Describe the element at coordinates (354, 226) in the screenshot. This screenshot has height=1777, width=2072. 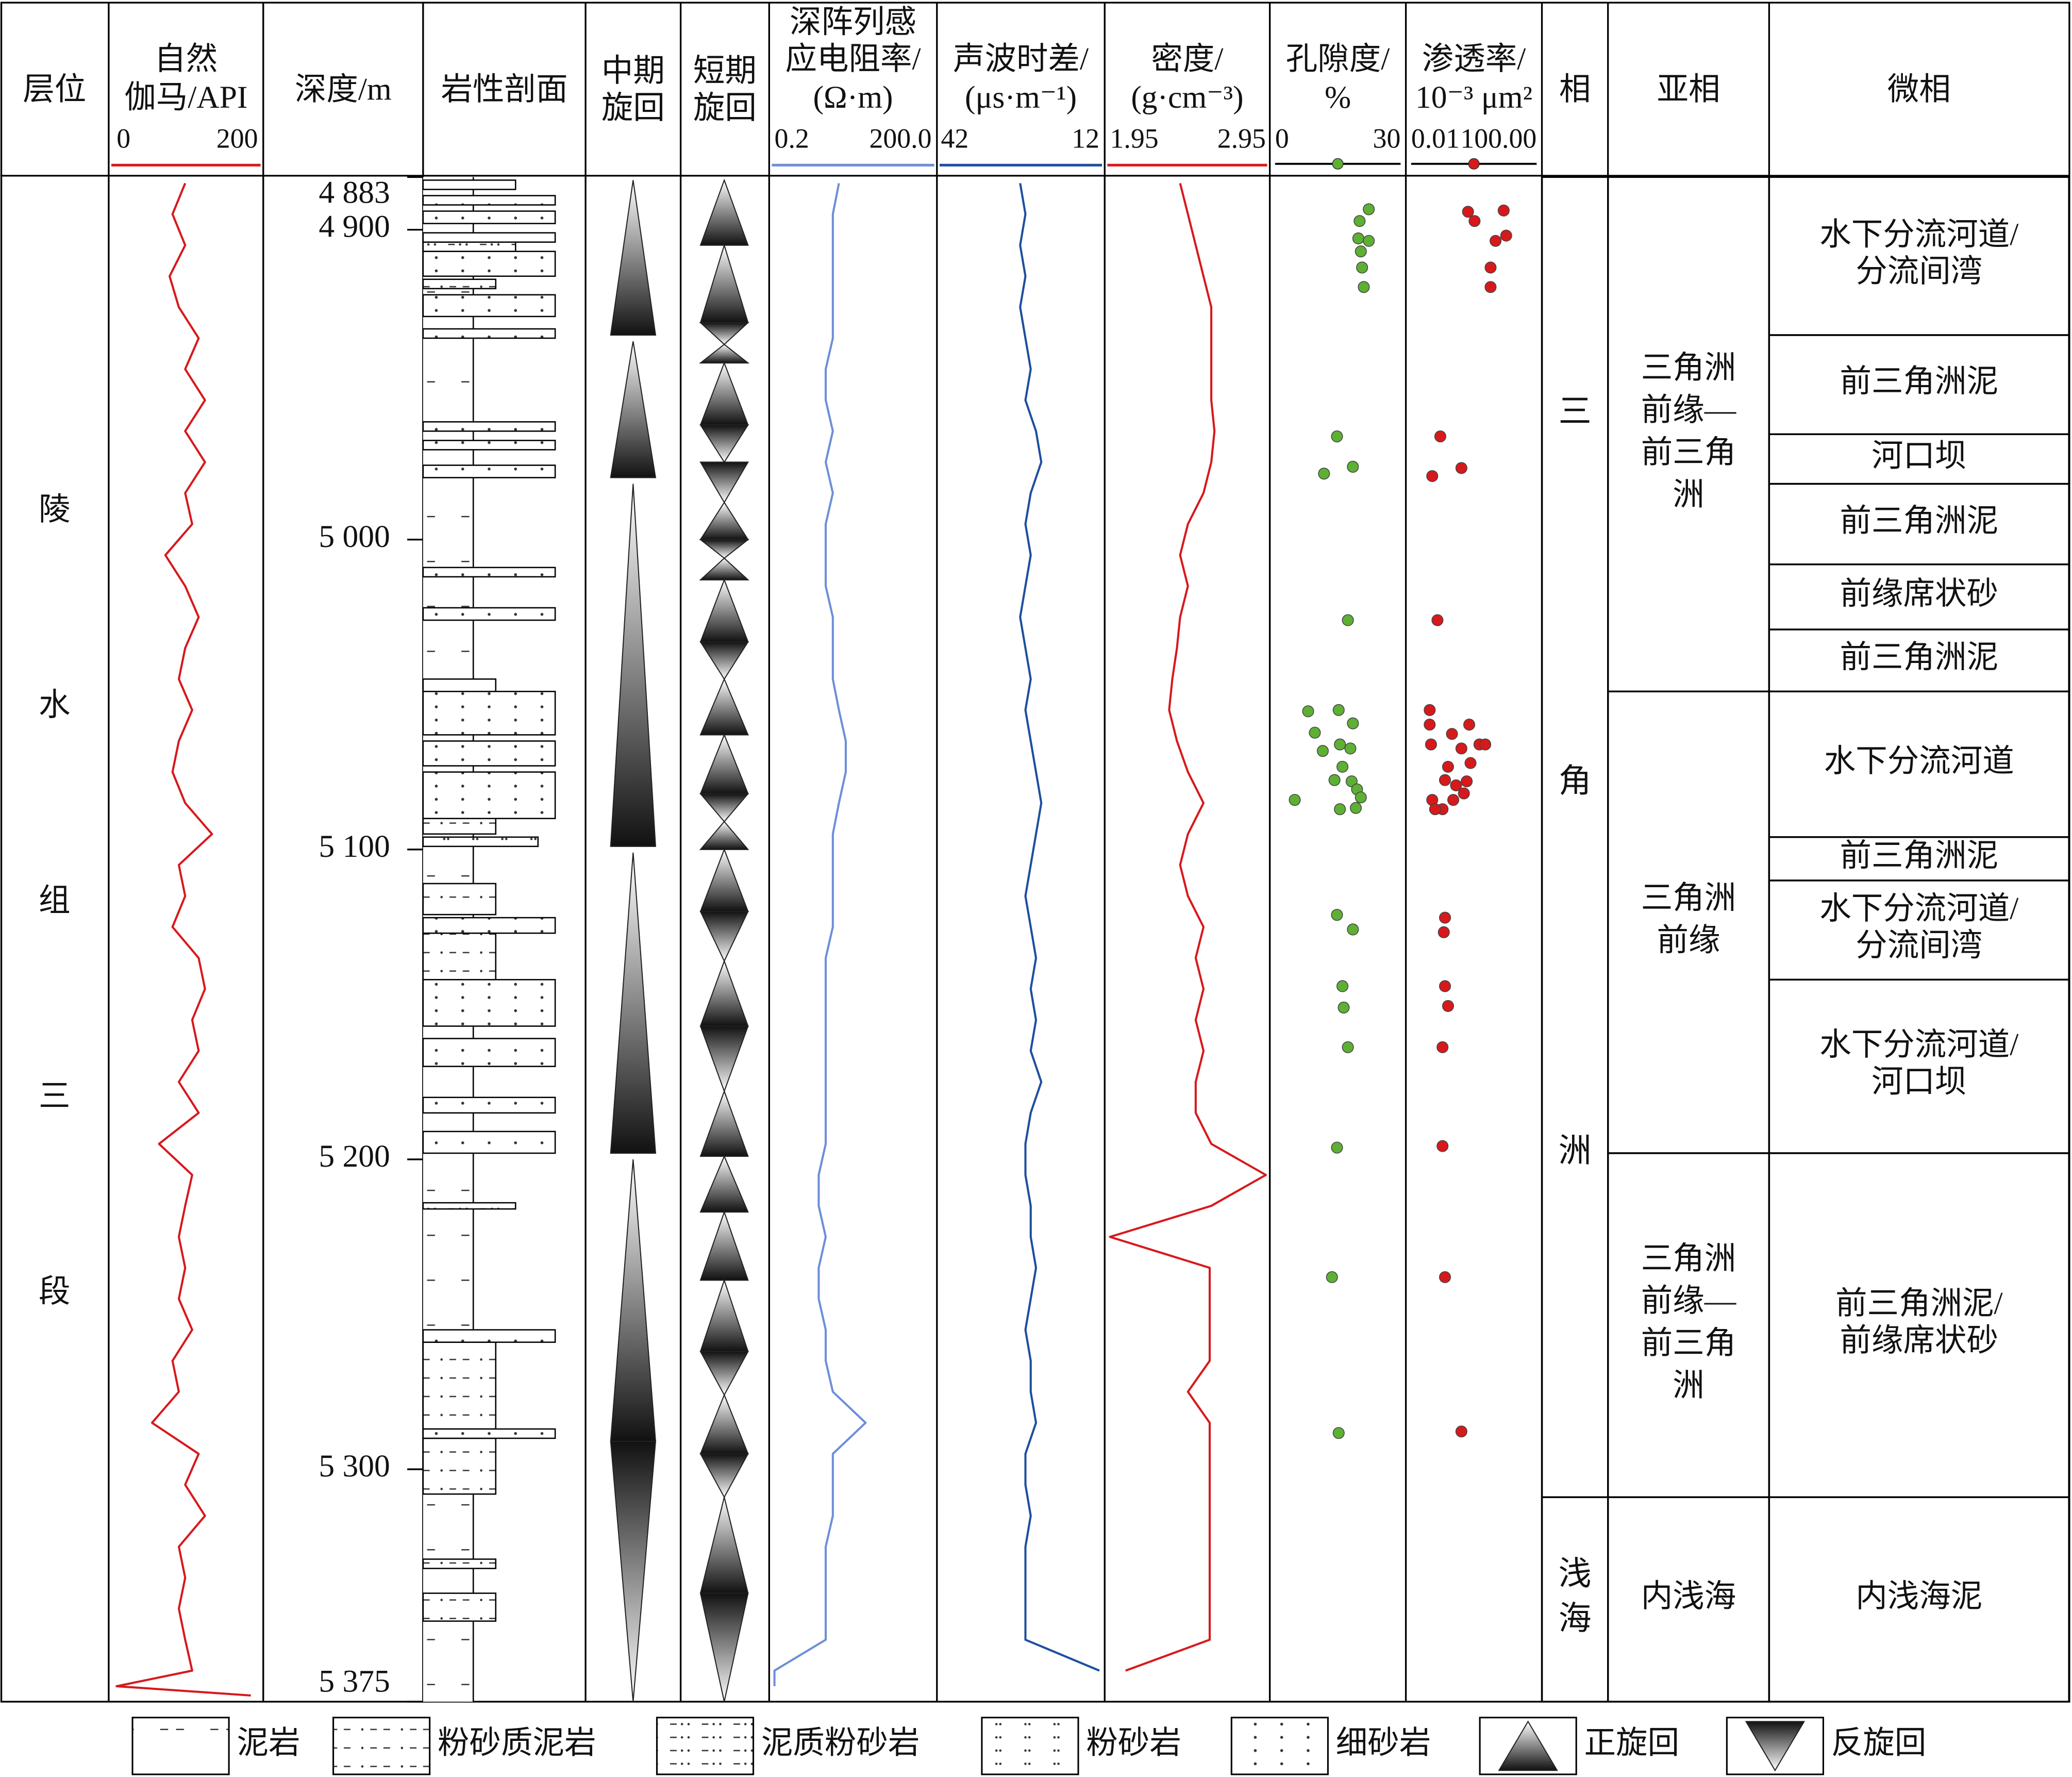
I see `depth-label: 4 900` at that location.